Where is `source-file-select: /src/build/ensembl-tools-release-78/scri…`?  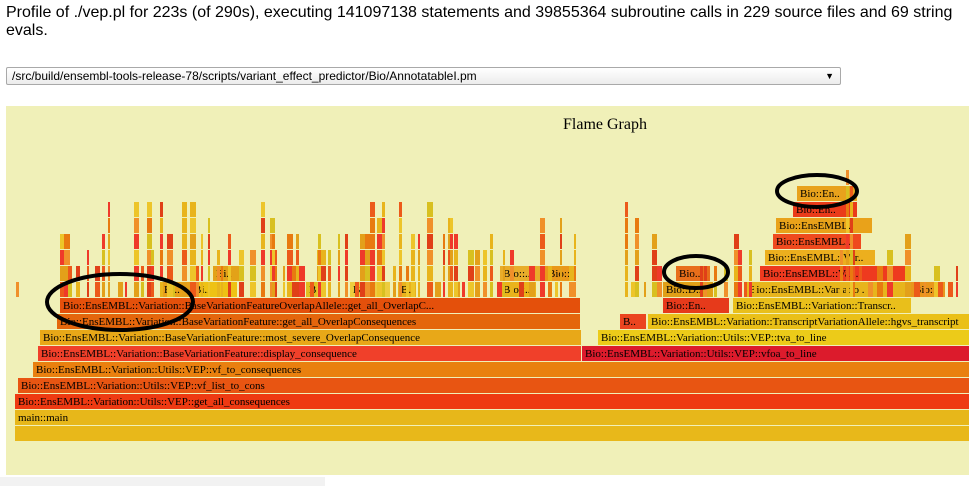 source-file-select: /src/build/ensembl-tools-release-78/scri… is located at coordinates (423, 76).